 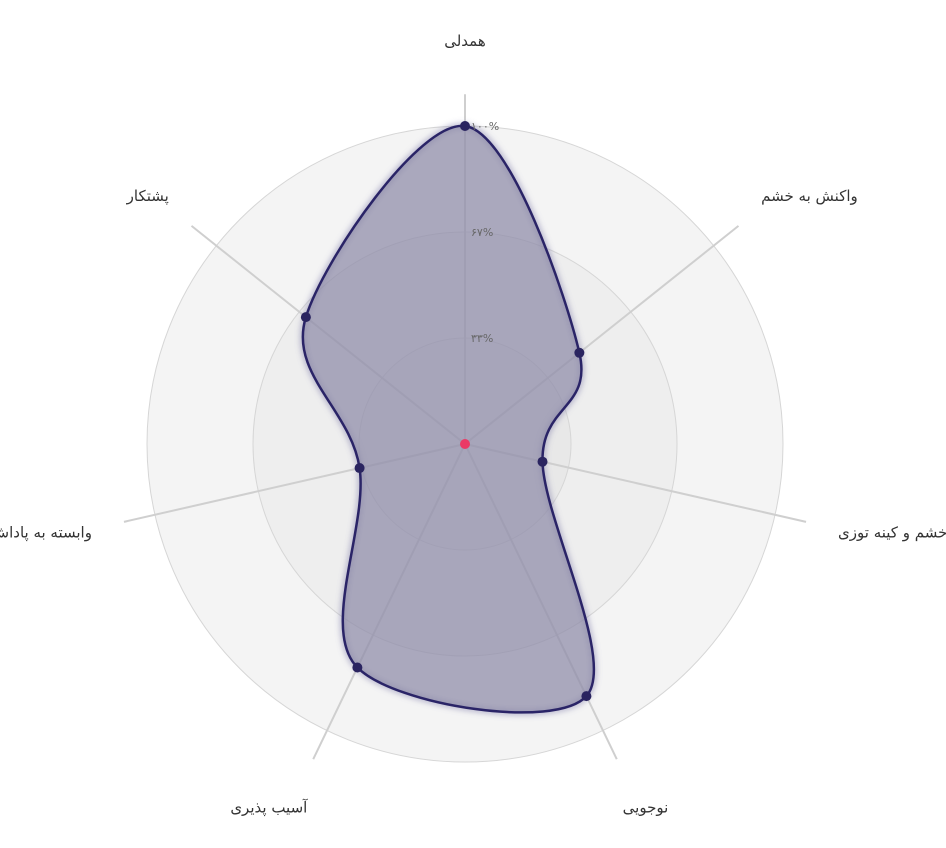 I want to click on center-point, so click(x=465, y=444).